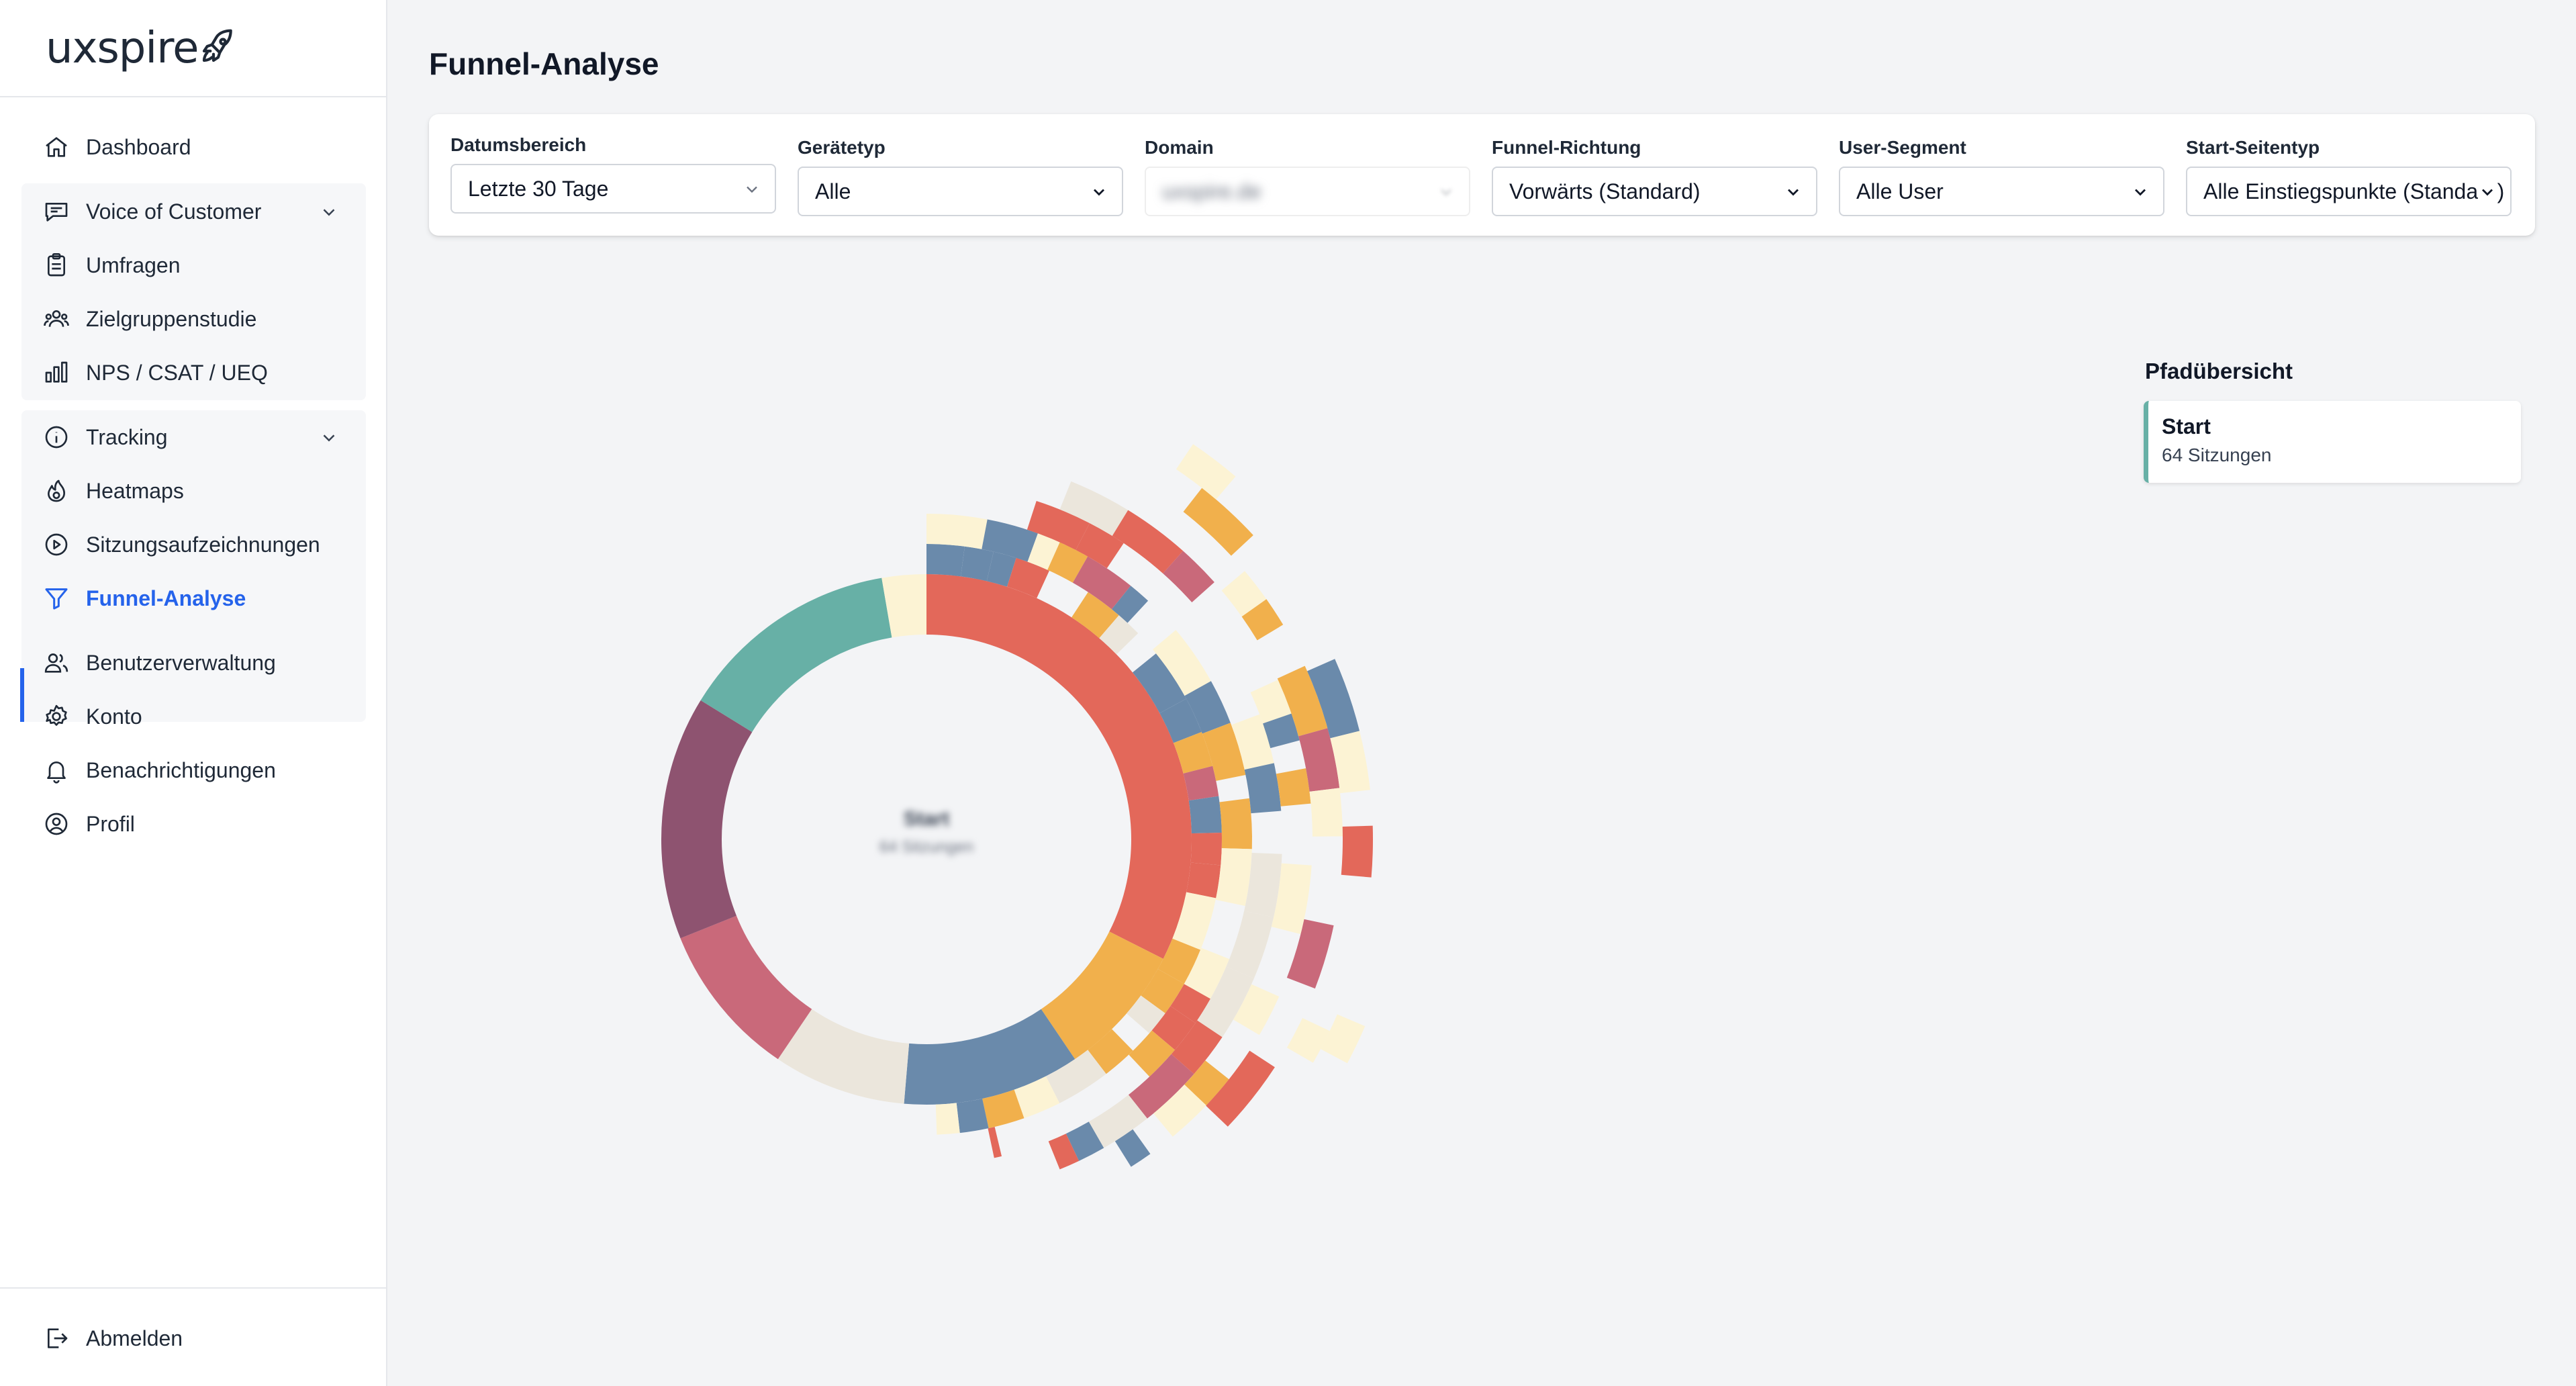 The height and width of the screenshot is (1386, 2576). What do you see at coordinates (194, 491) in the screenshot?
I see `sidebar-item-heatmaps: Heatmaps` at bounding box center [194, 491].